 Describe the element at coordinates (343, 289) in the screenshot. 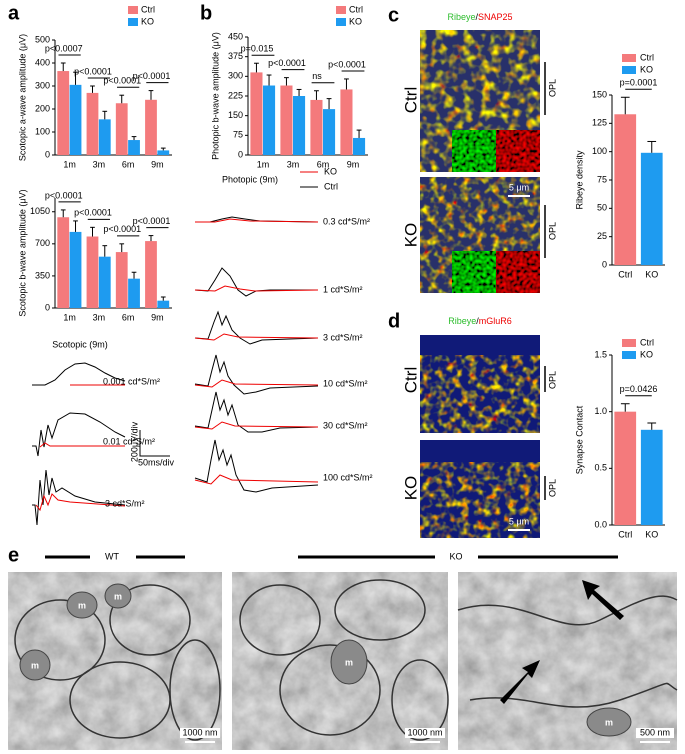

I see `intensity-label: 1 cd*S/m²` at that location.